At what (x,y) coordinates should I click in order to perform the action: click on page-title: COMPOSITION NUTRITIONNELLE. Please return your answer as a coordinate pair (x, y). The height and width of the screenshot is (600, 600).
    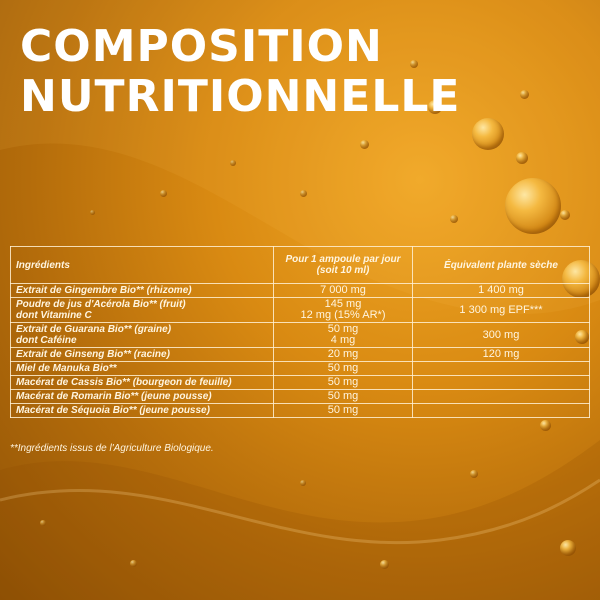
    Looking at the image, I should click on (240, 72).